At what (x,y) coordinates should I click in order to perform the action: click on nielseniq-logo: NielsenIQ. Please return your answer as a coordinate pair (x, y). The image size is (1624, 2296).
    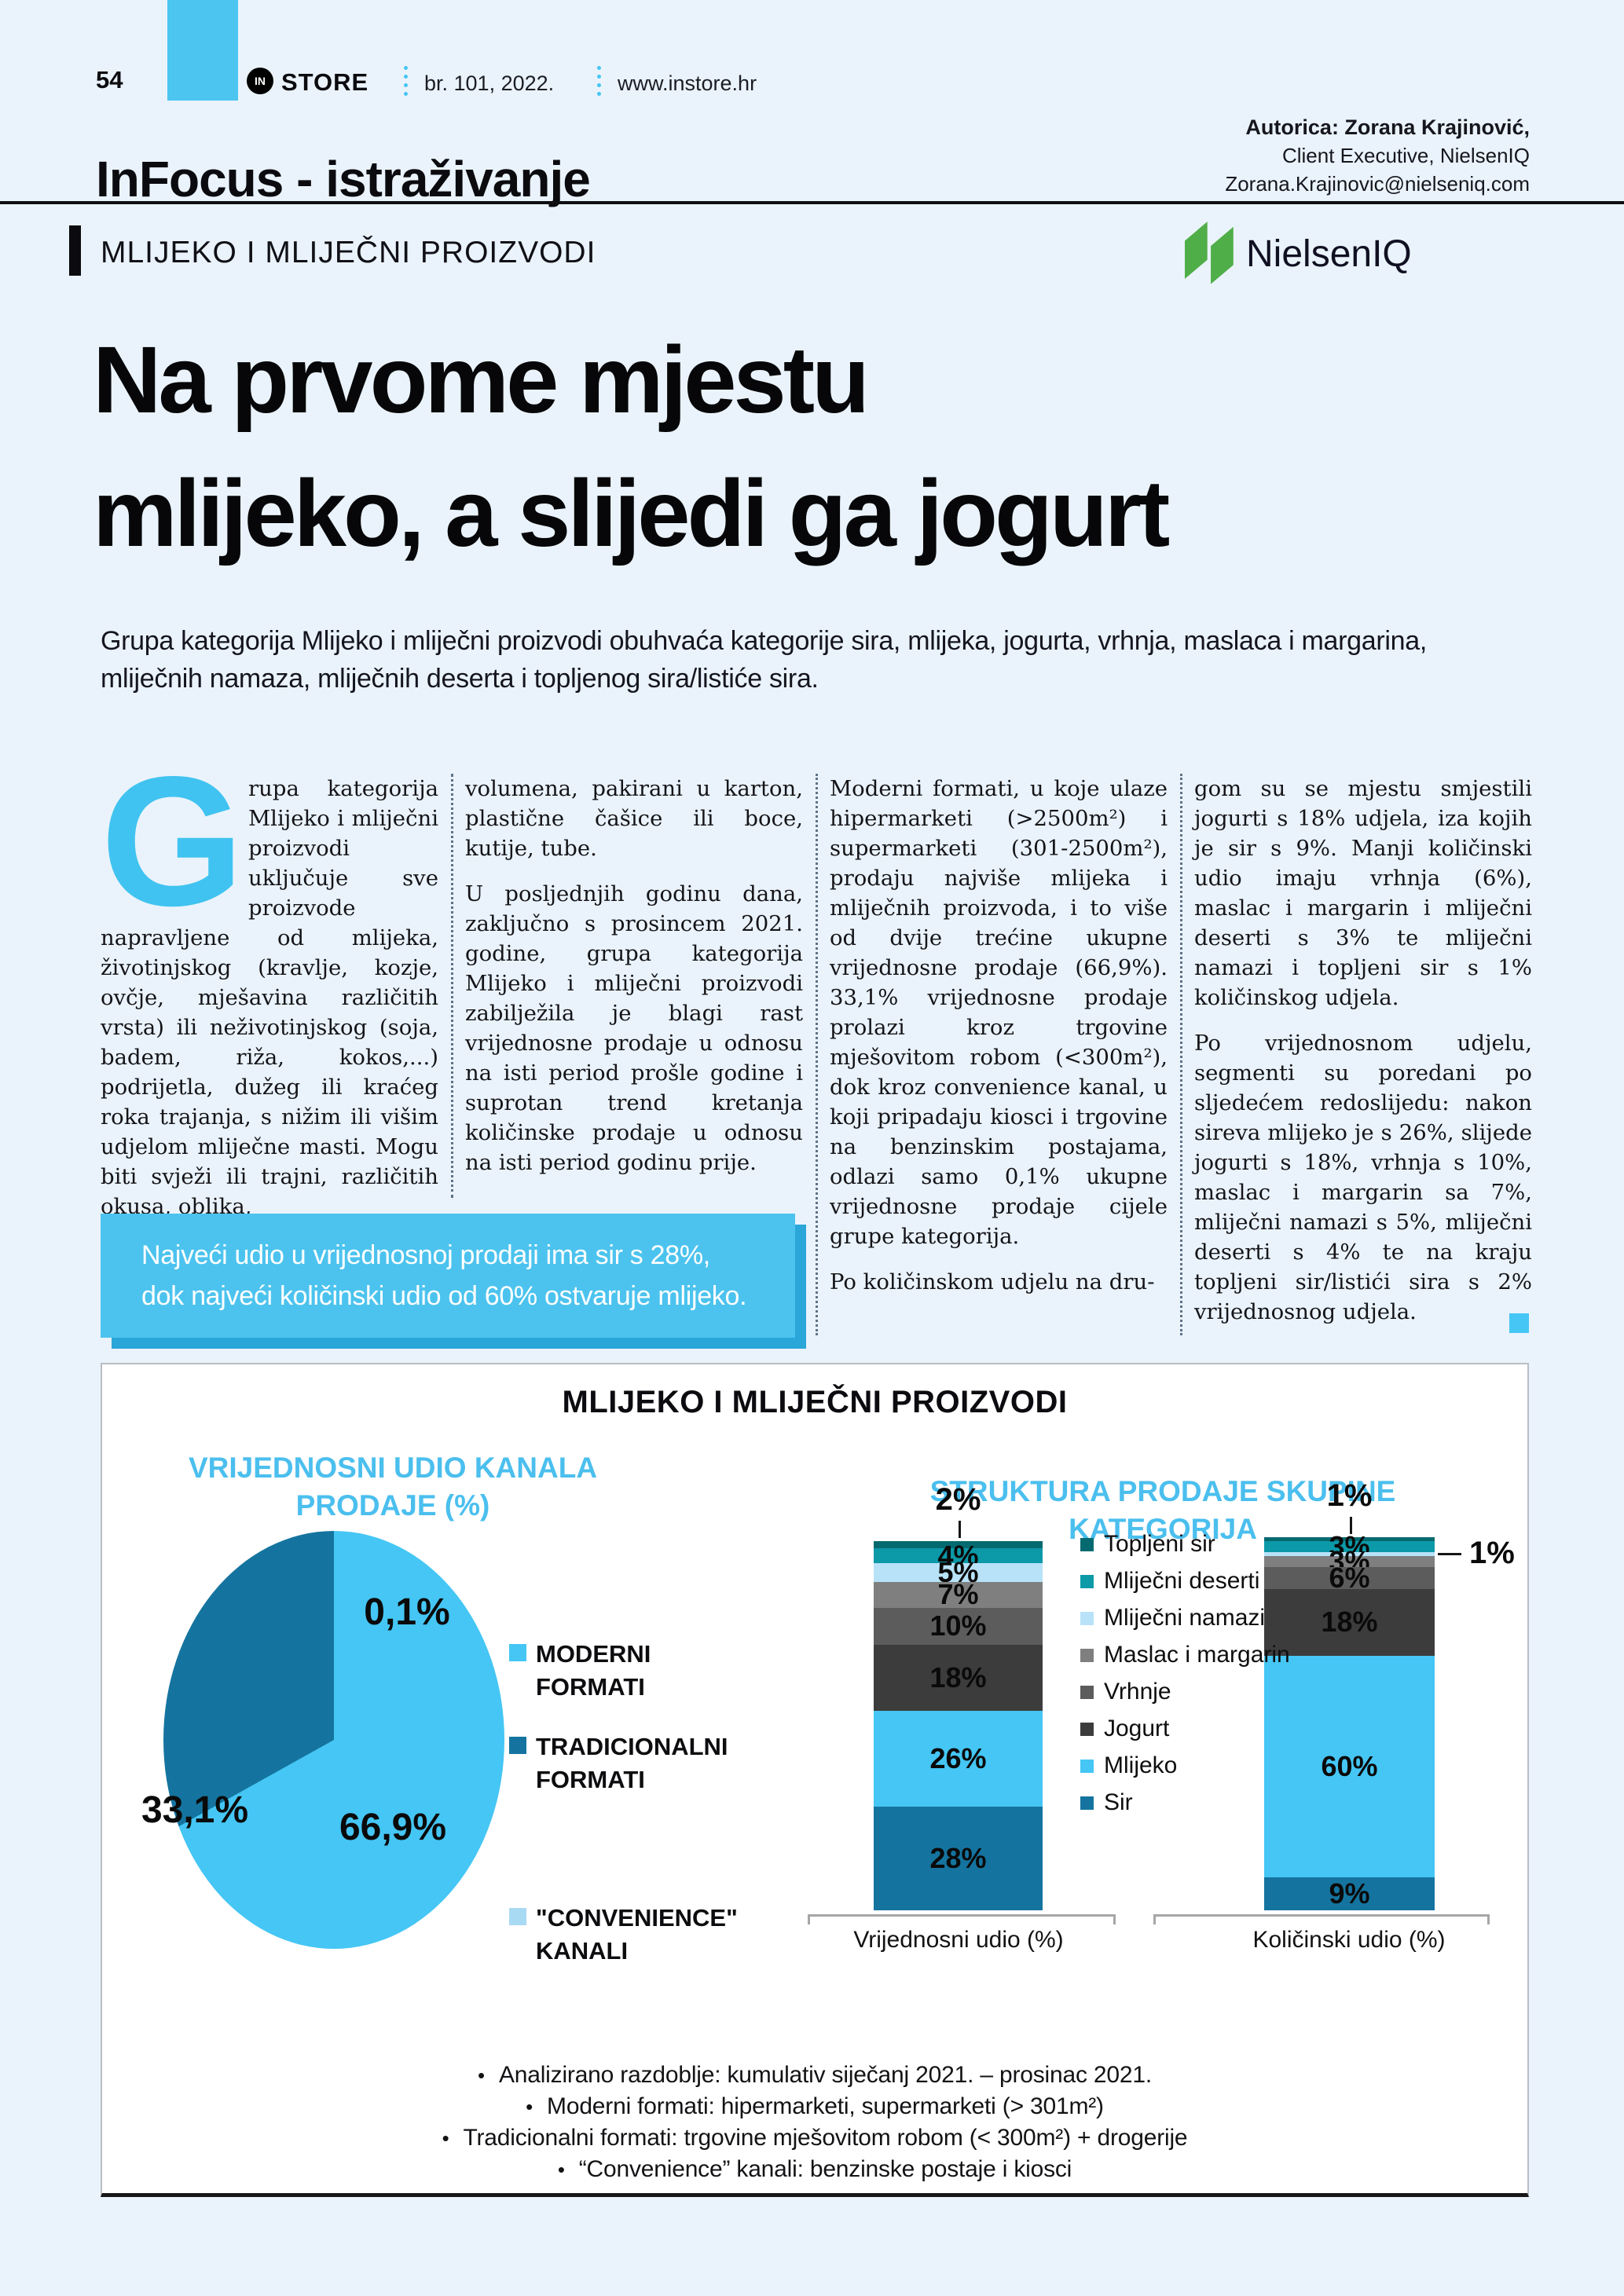
    Looking at the image, I should click on (1298, 254).